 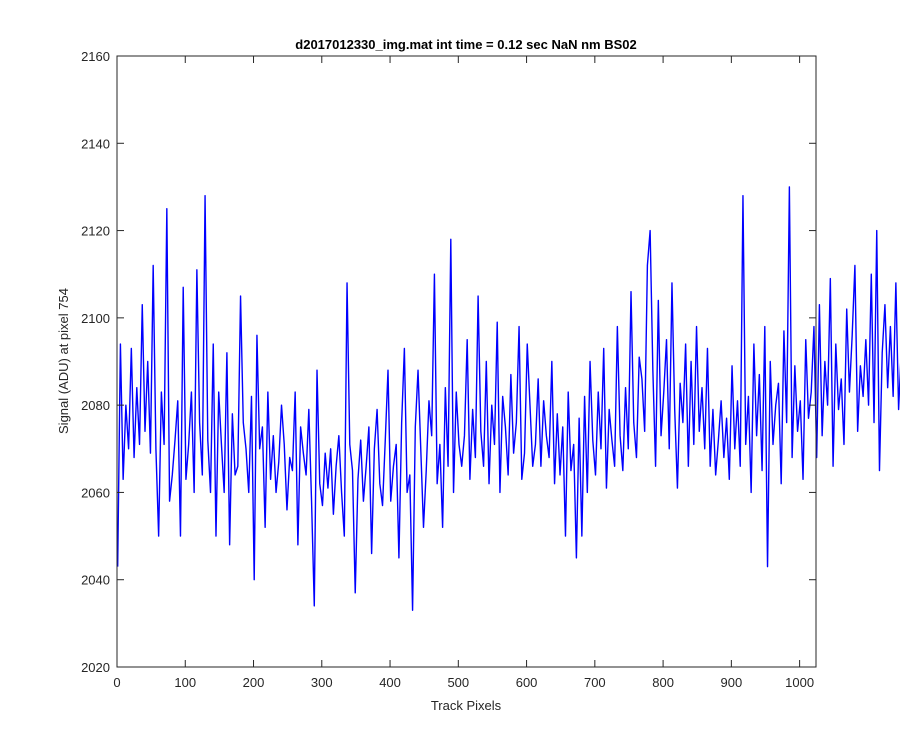 What do you see at coordinates (95, 580) in the screenshot?
I see `y-tick-label: 2040` at bounding box center [95, 580].